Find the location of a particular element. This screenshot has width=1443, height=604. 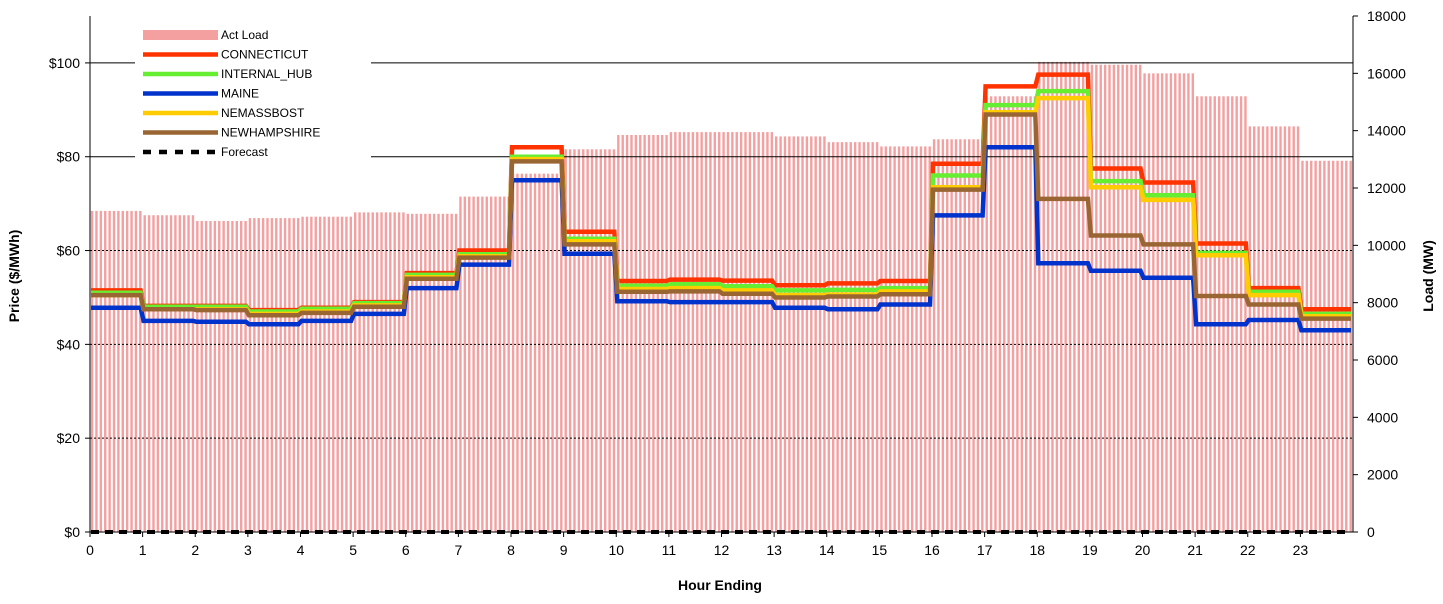

y2-tick-label: 12000 is located at coordinates (1386, 188).